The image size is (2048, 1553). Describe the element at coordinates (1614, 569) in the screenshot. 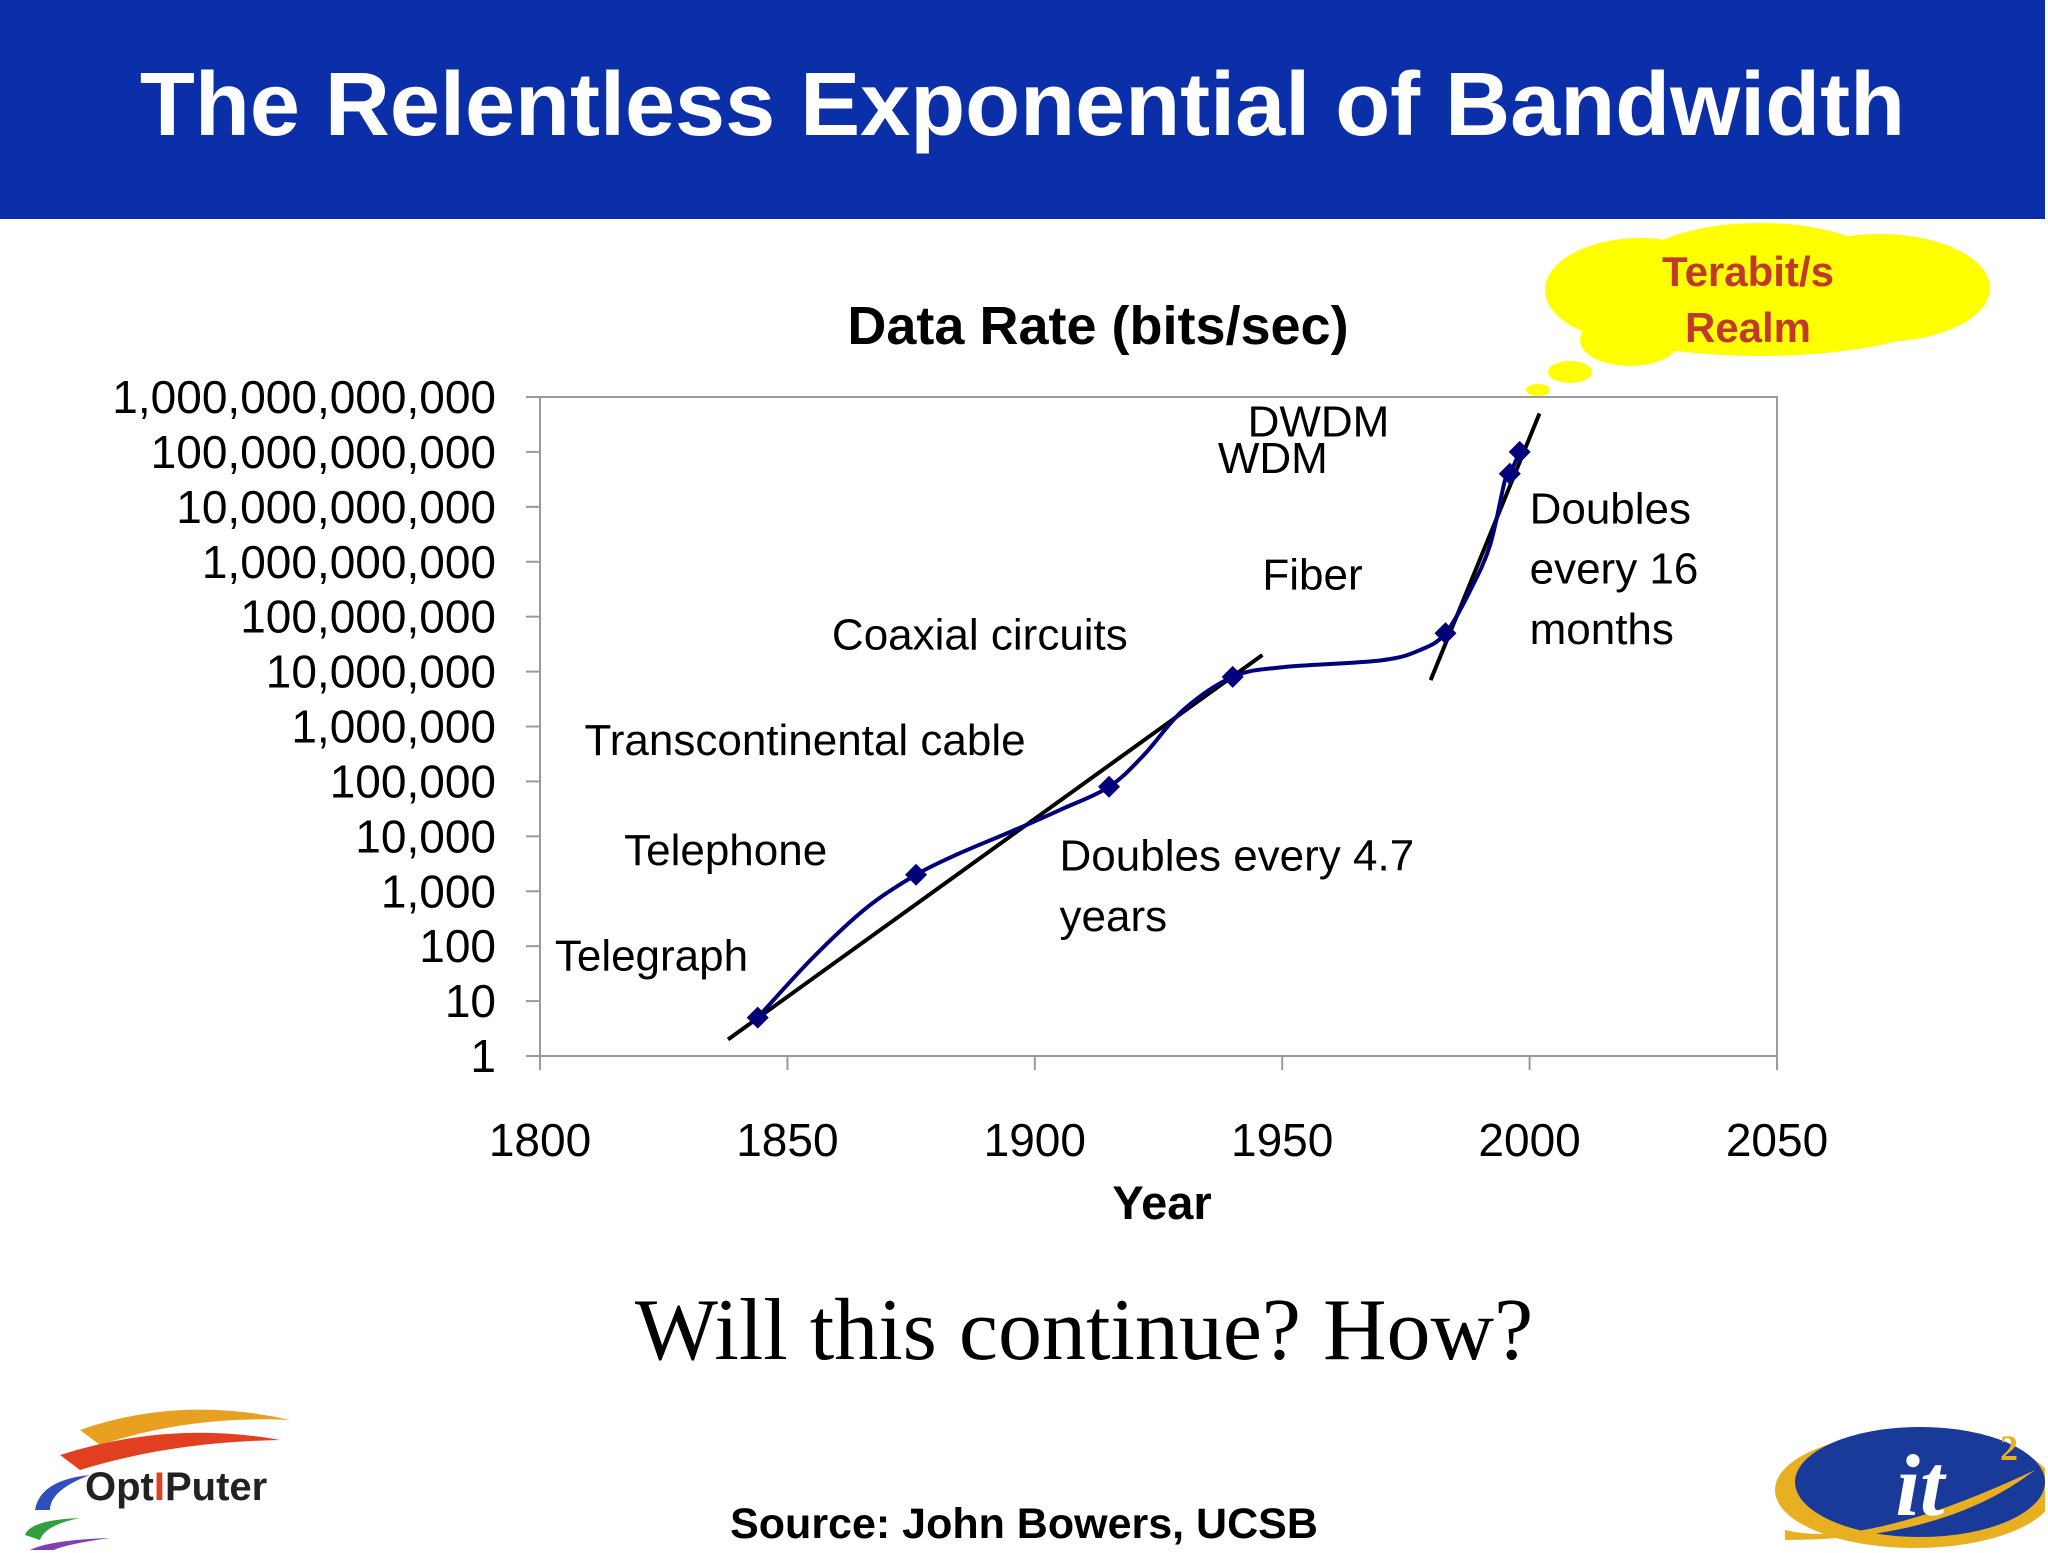

I see `annotation-label: every 16` at that location.